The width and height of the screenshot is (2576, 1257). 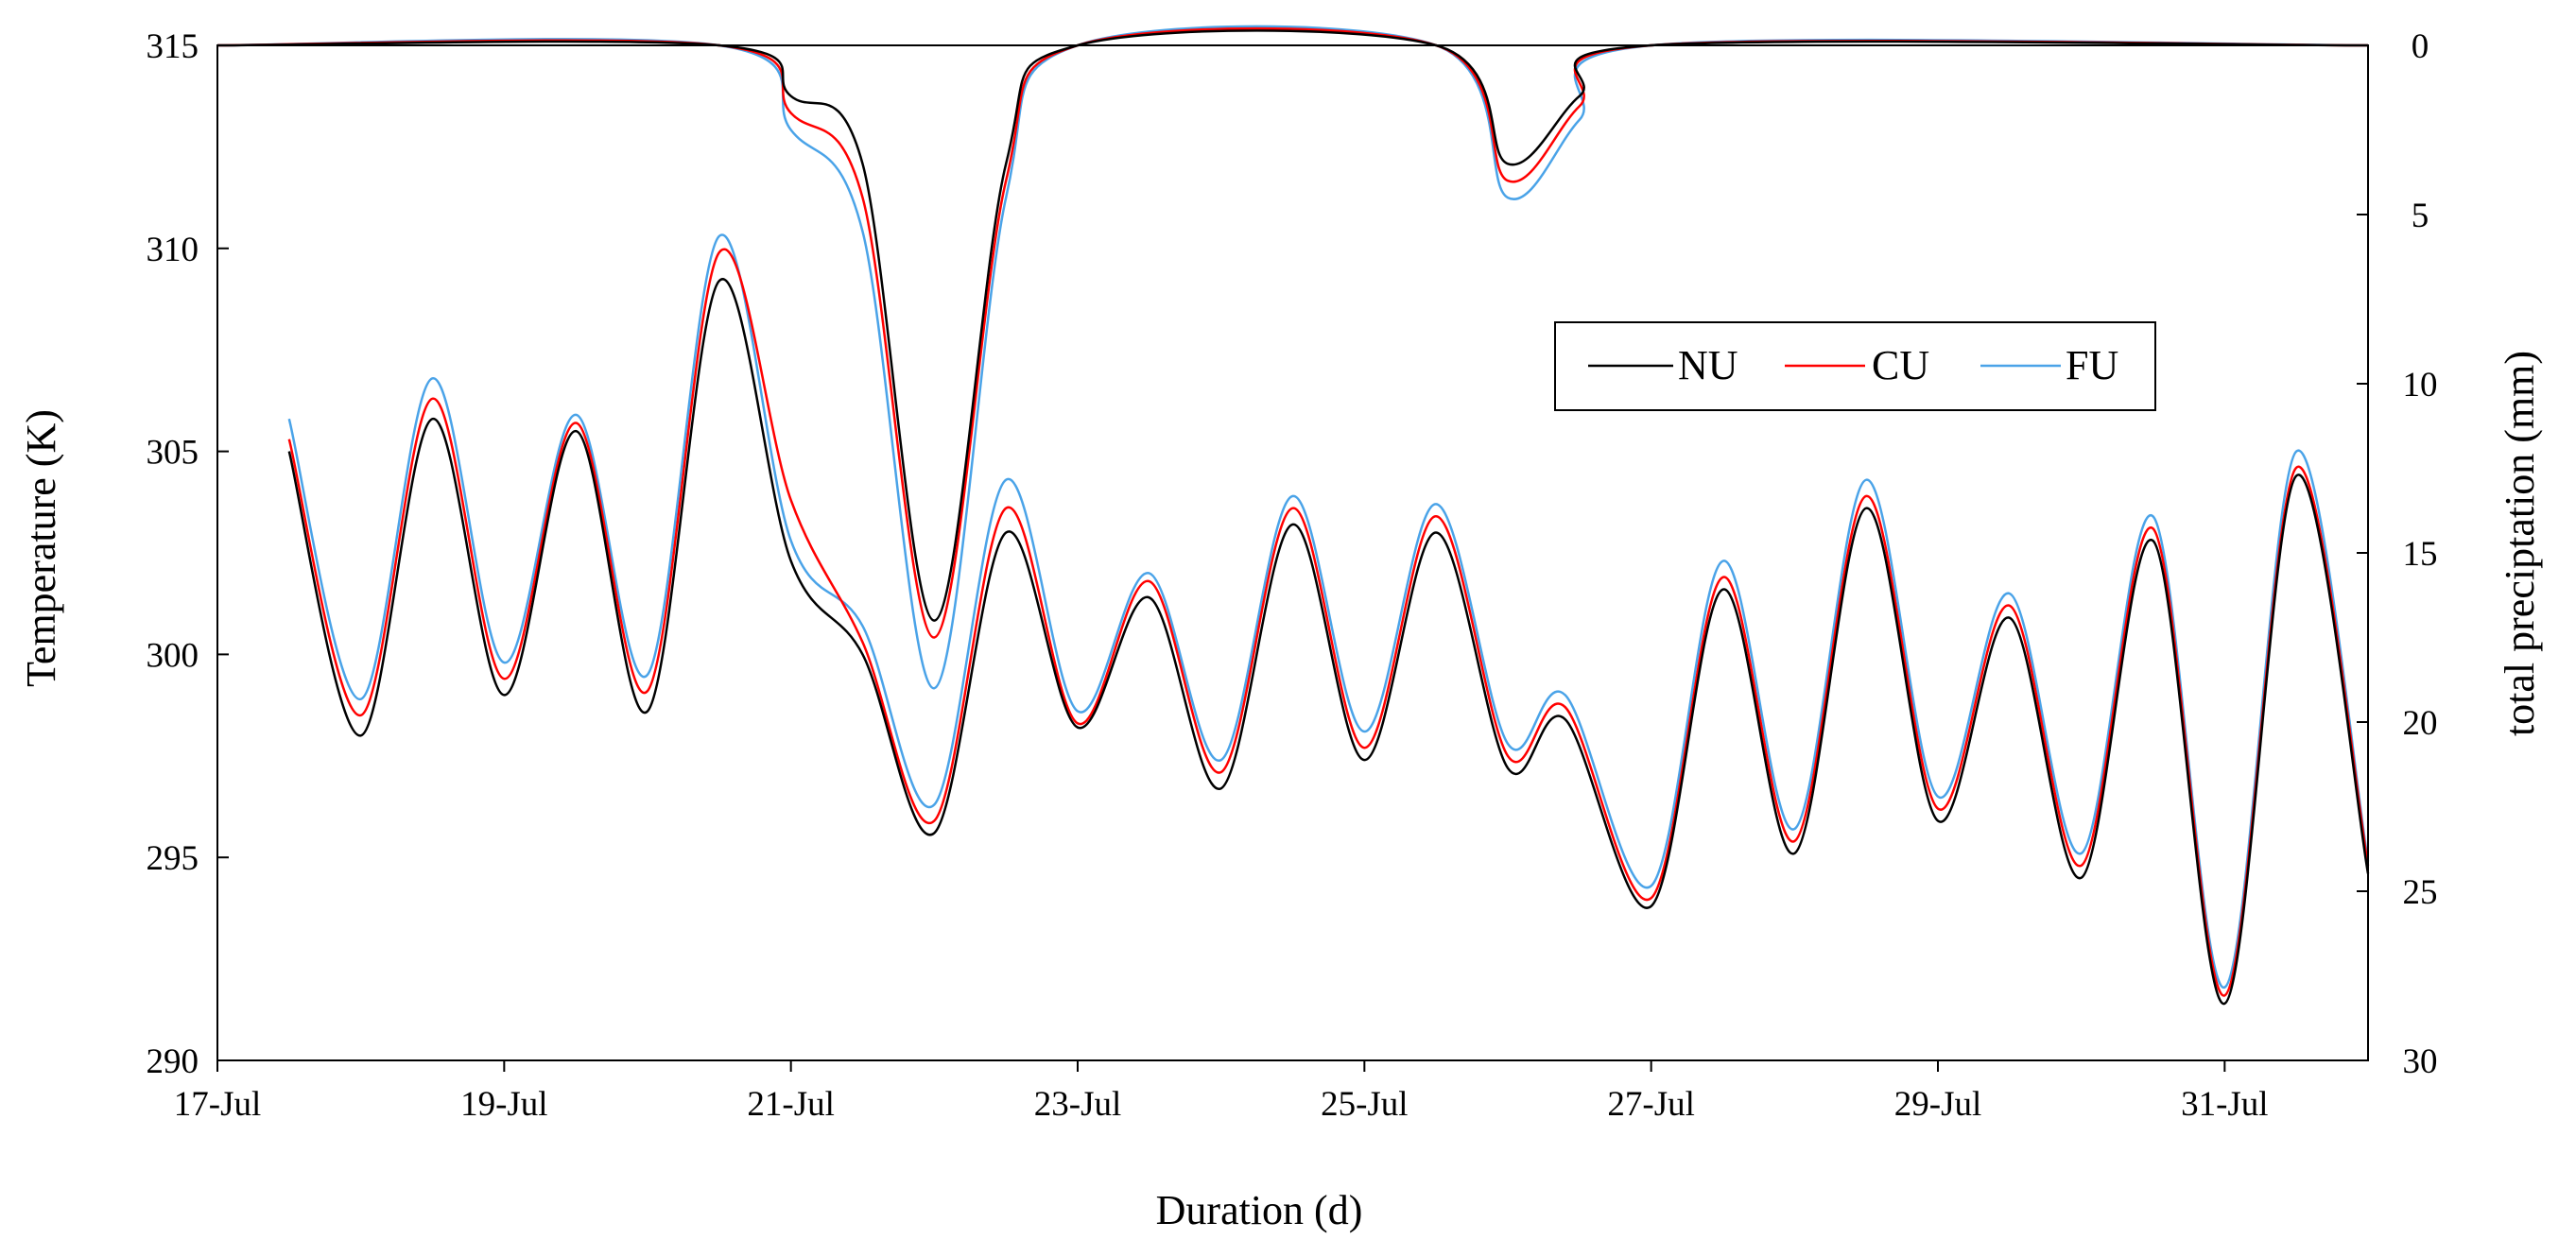 What do you see at coordinates (2420, 46) in the screenshot?
I see `y-right-tick-label-0: 0` at bounding box center [2420, 46].